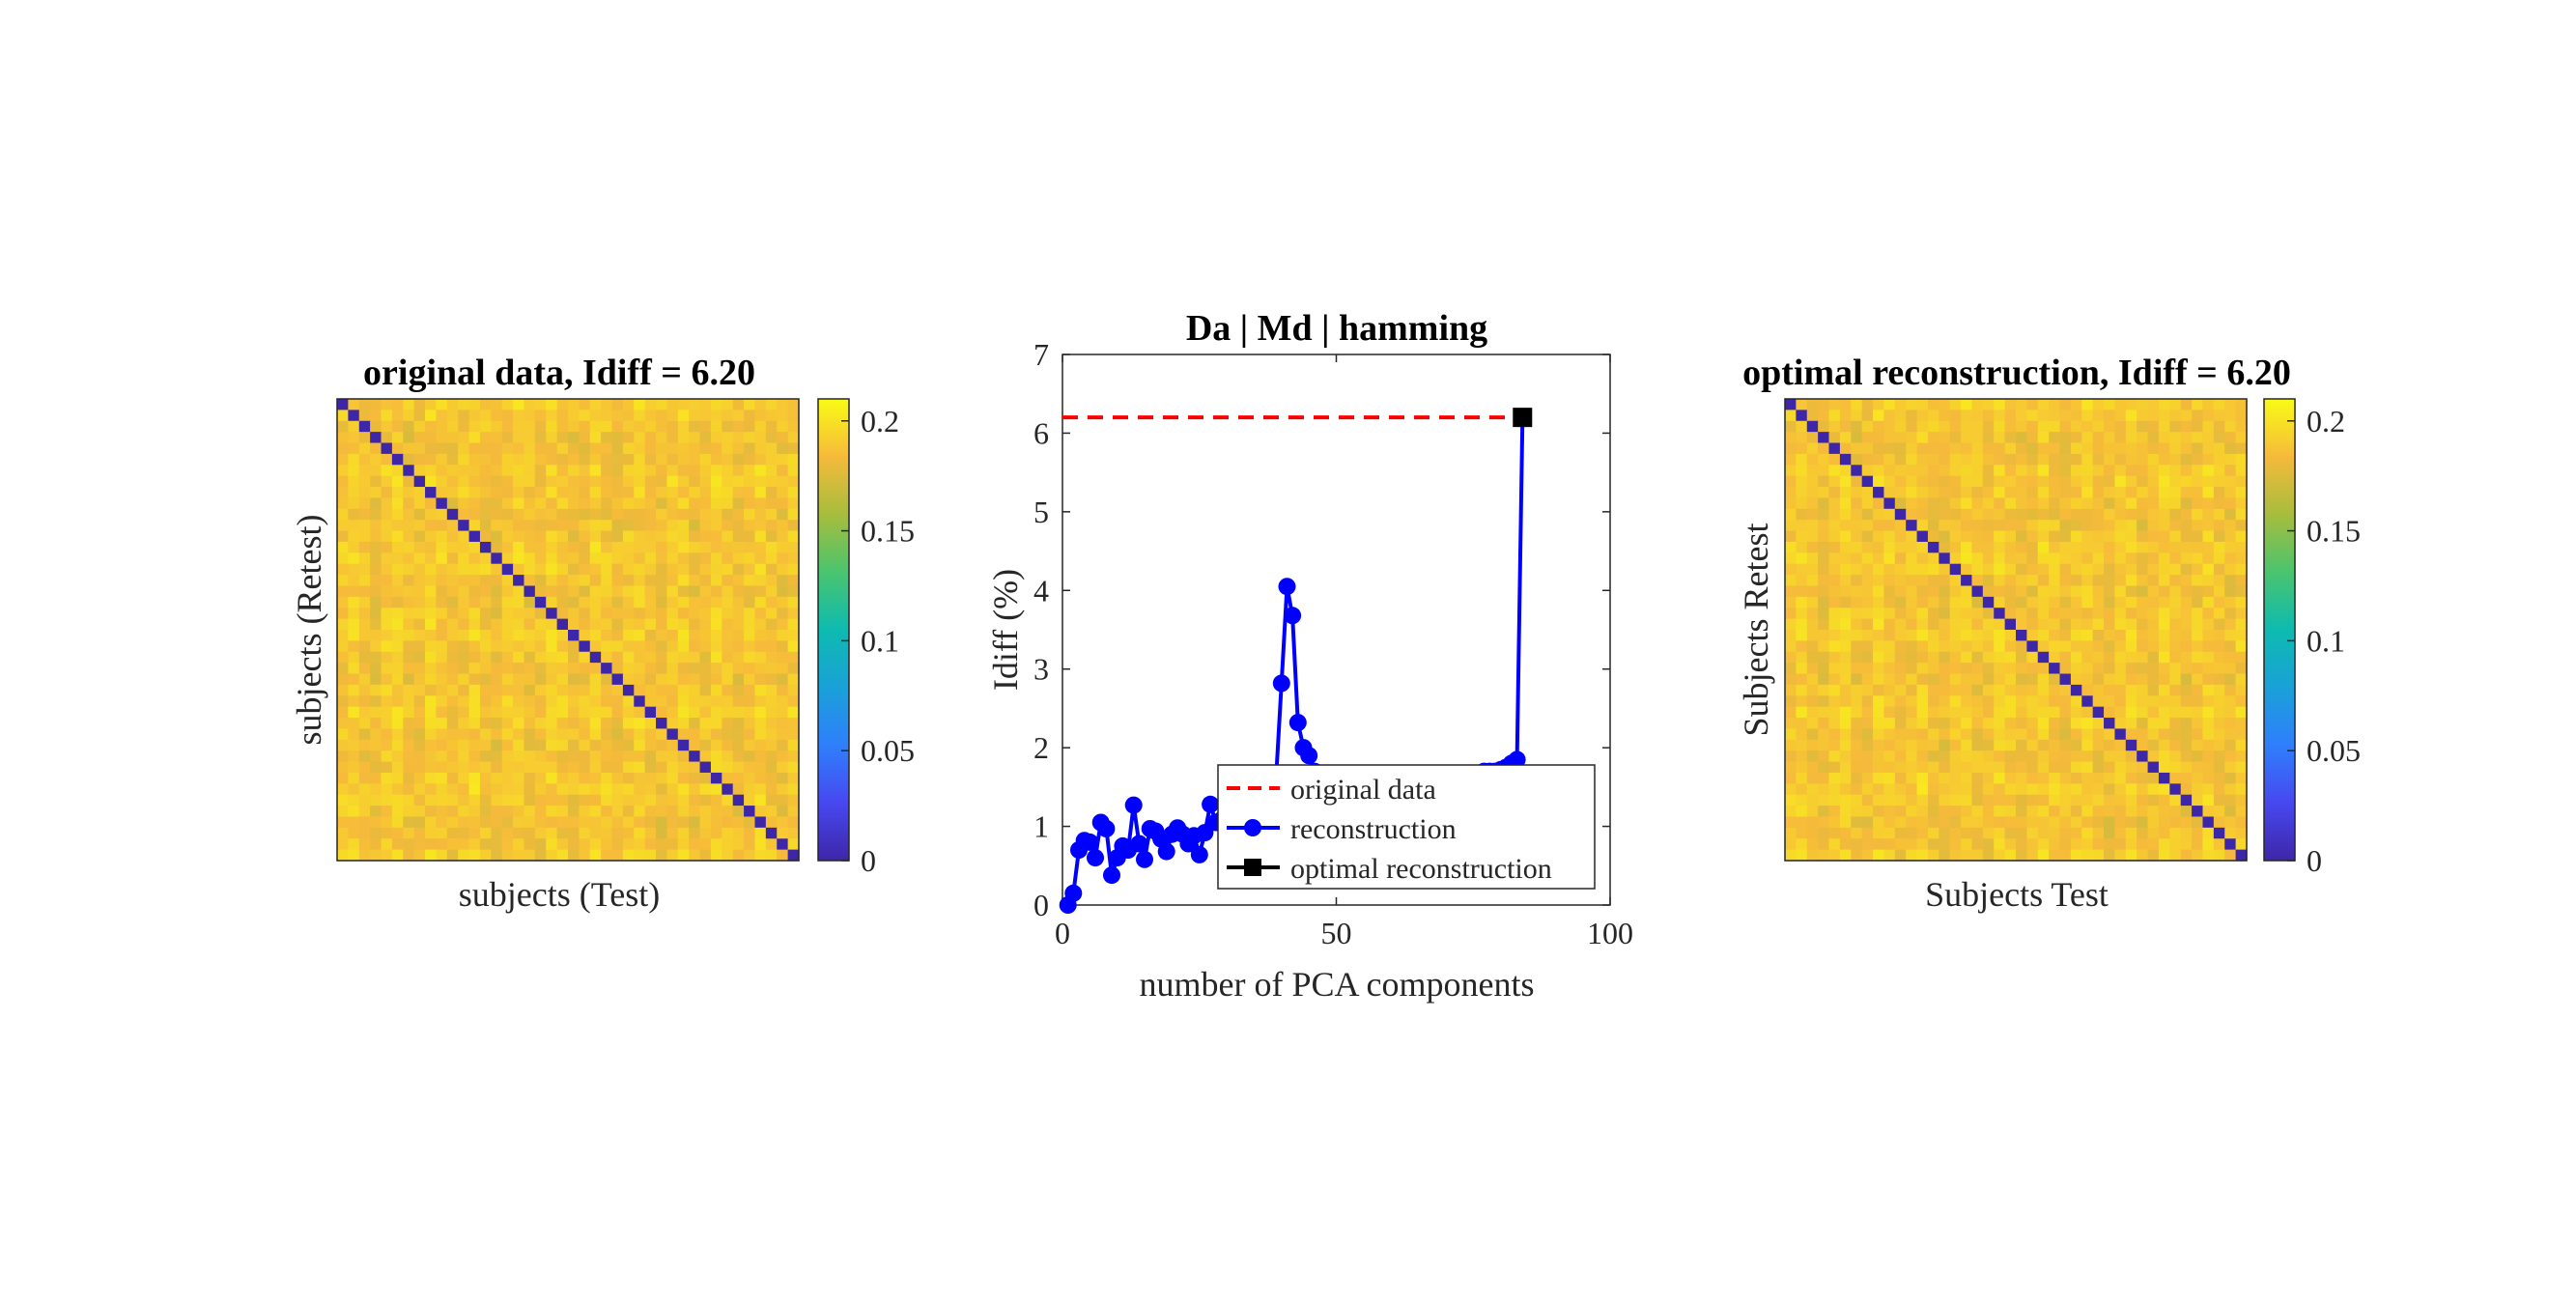 Image resolution: width=2576 pixels, height=1302 pixels. What do you see at coordinates (1005, 630) in the screenshot?
I see `middle-panel-ylabel: Idiff (%)` at bounding box center [1005, 630].